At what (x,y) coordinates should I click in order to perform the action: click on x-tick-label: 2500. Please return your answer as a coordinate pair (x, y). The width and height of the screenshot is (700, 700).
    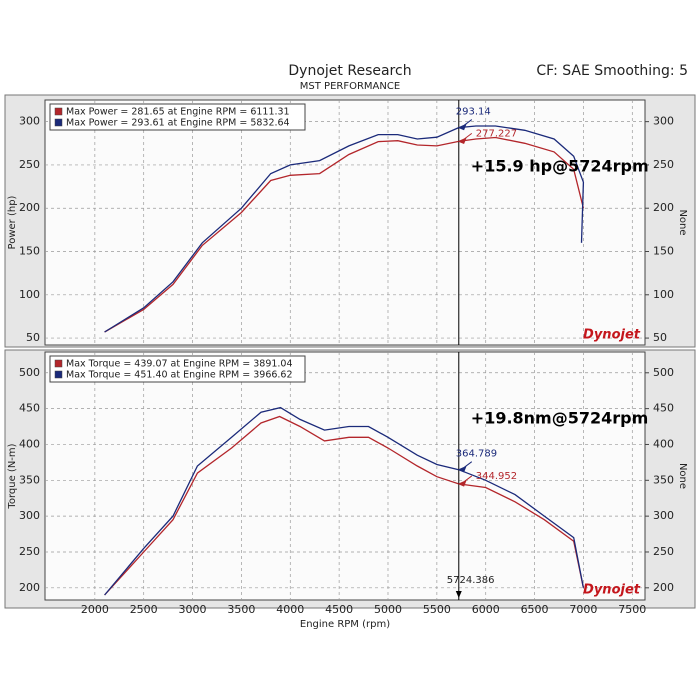
    Looking at the image, I should click on (144, 609).